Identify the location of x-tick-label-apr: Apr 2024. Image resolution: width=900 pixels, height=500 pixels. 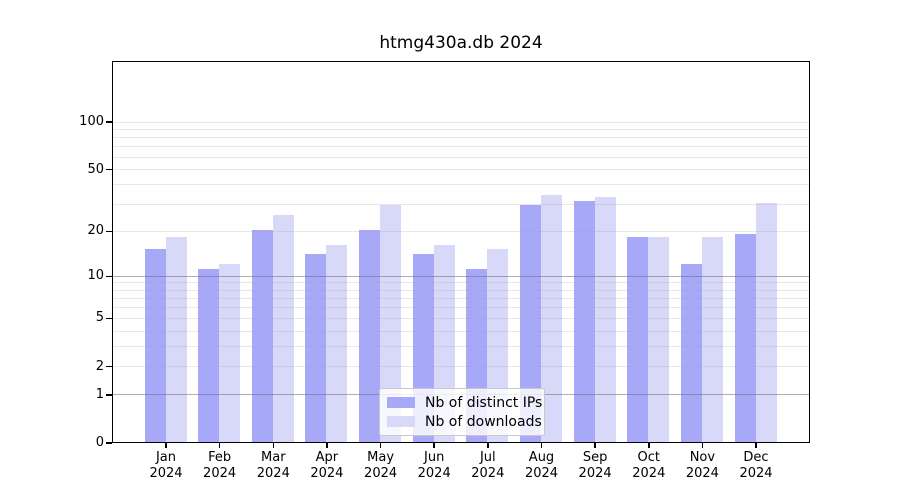
(327, 465).